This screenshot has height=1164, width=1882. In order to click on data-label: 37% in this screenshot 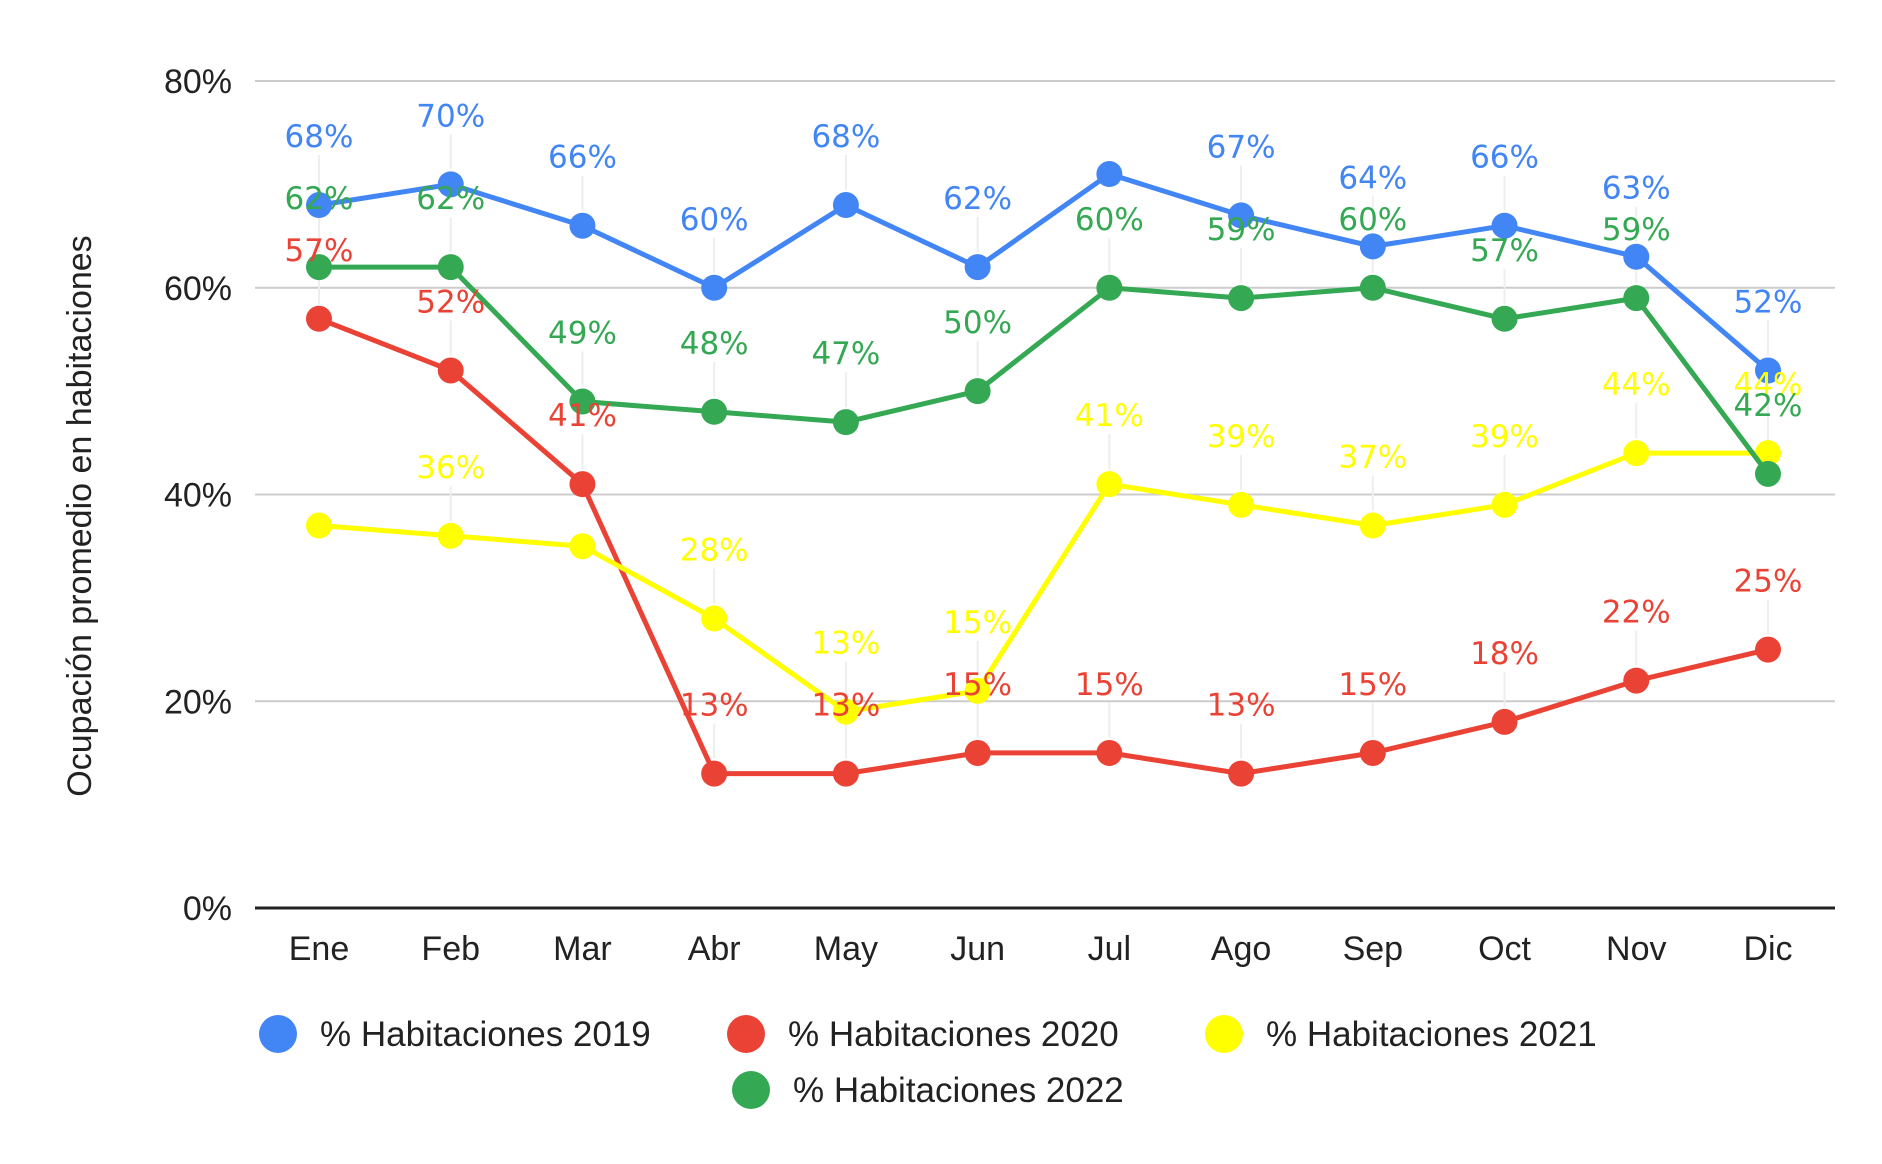, I will do `click(1372, 458)`.